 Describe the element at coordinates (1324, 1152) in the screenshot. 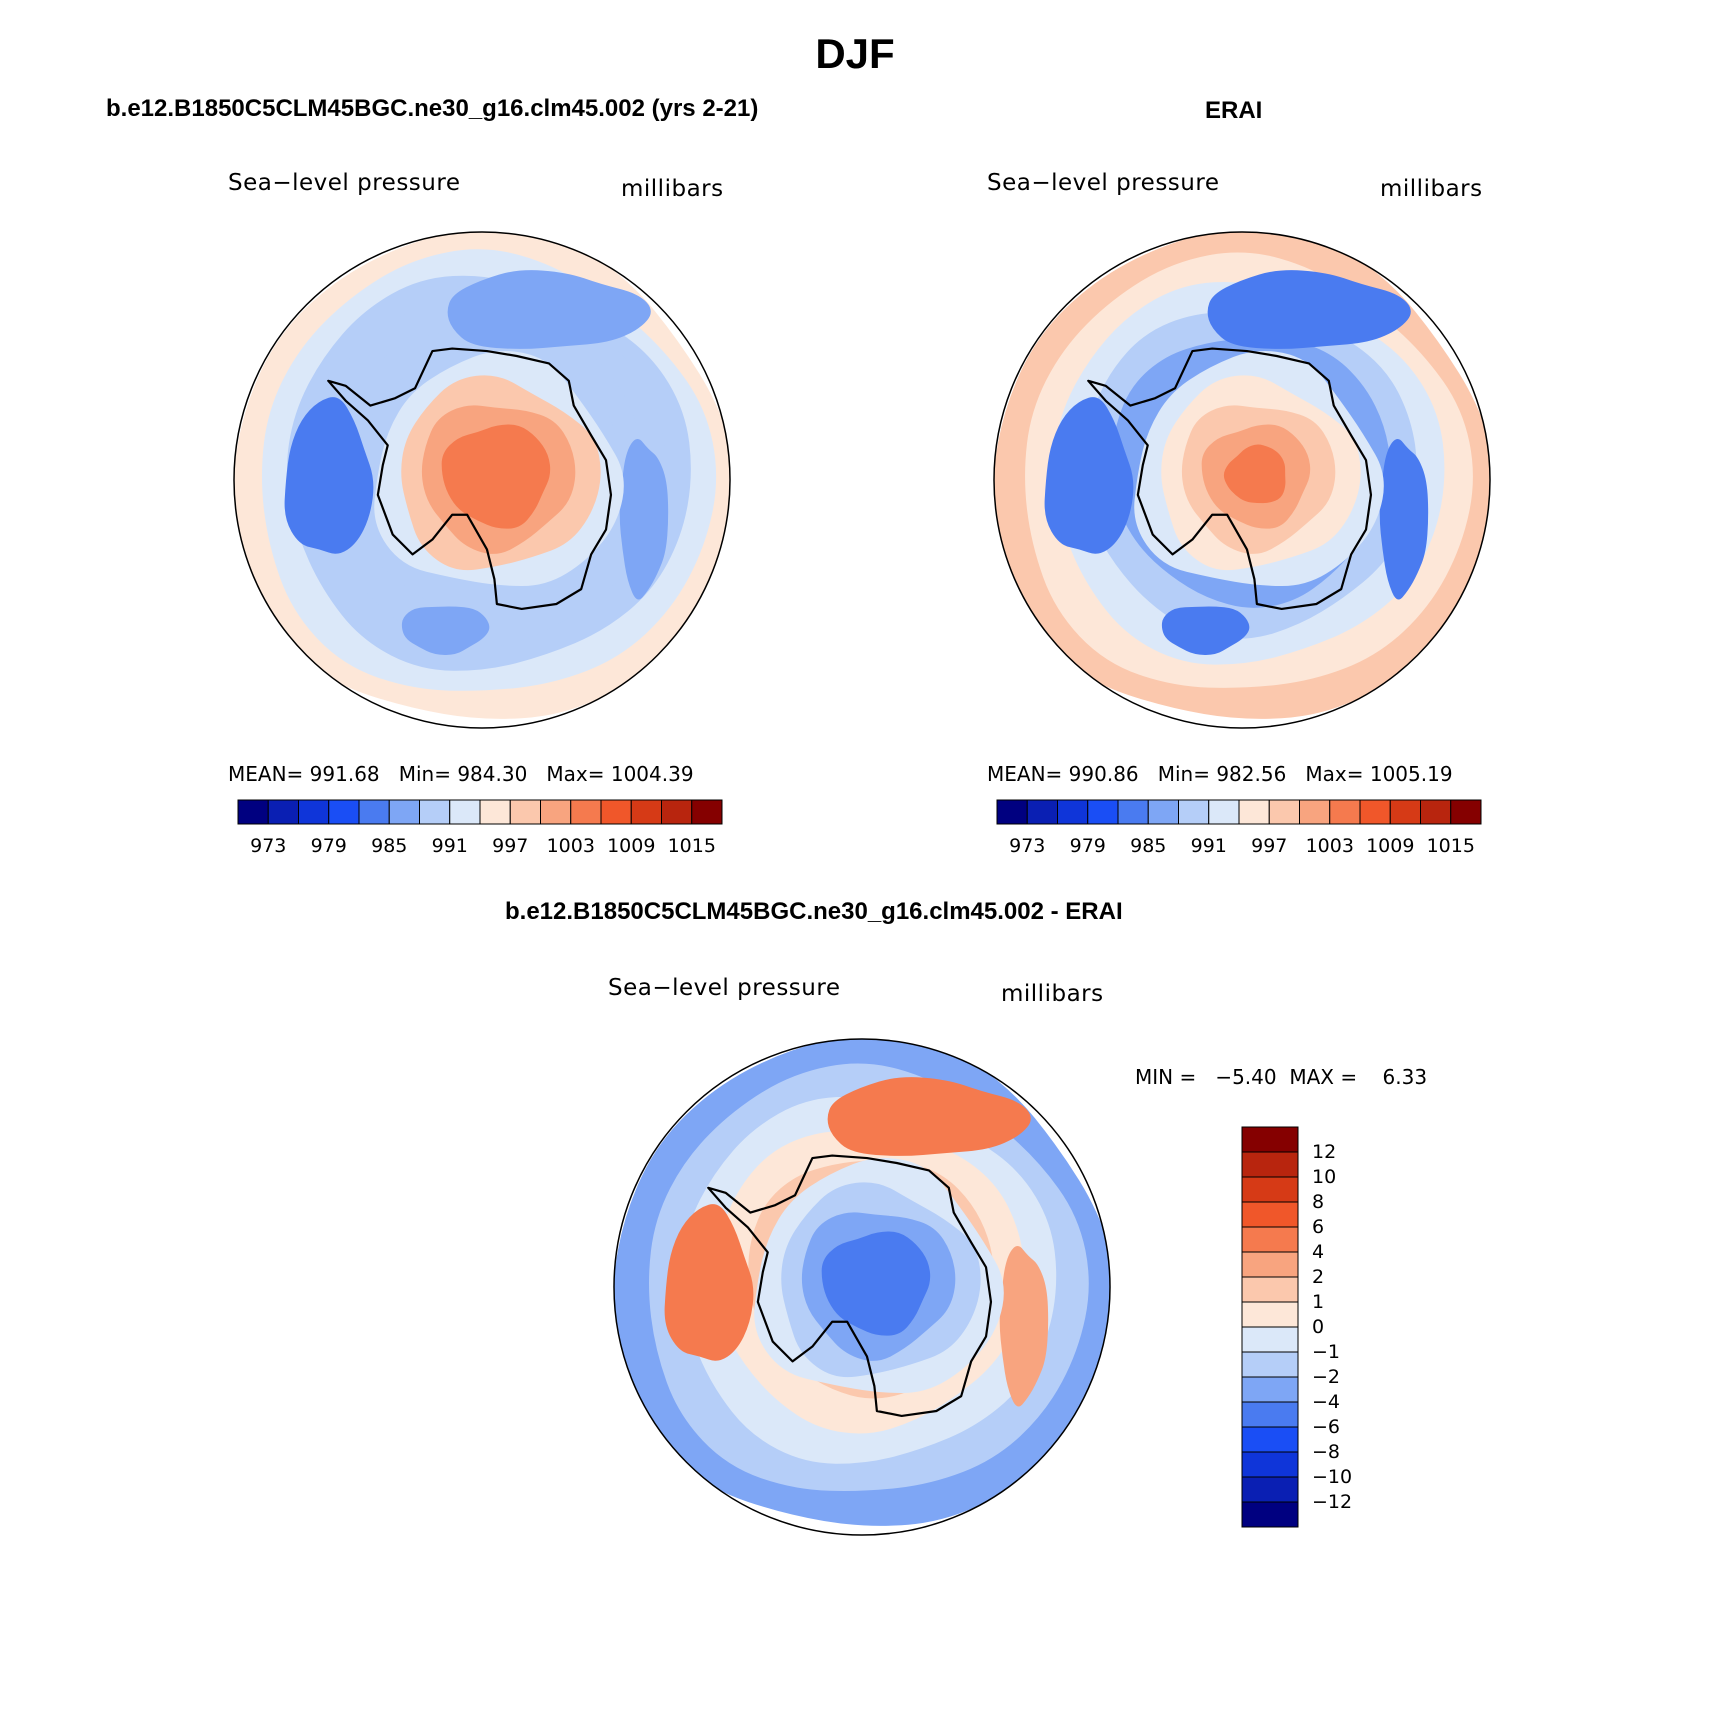

I see `diff-colorbar-tick-0: 12` at that location.